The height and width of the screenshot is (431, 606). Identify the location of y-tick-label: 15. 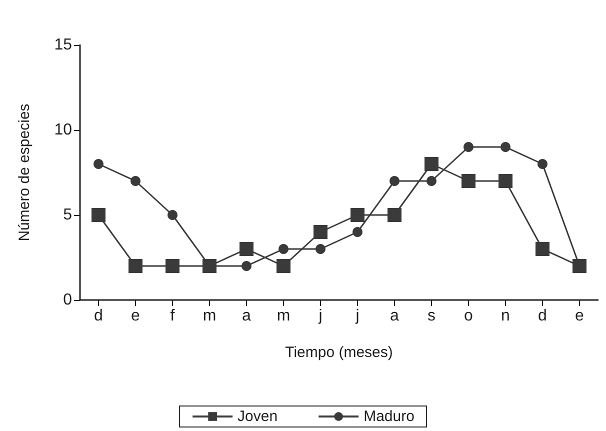
(63, 45).